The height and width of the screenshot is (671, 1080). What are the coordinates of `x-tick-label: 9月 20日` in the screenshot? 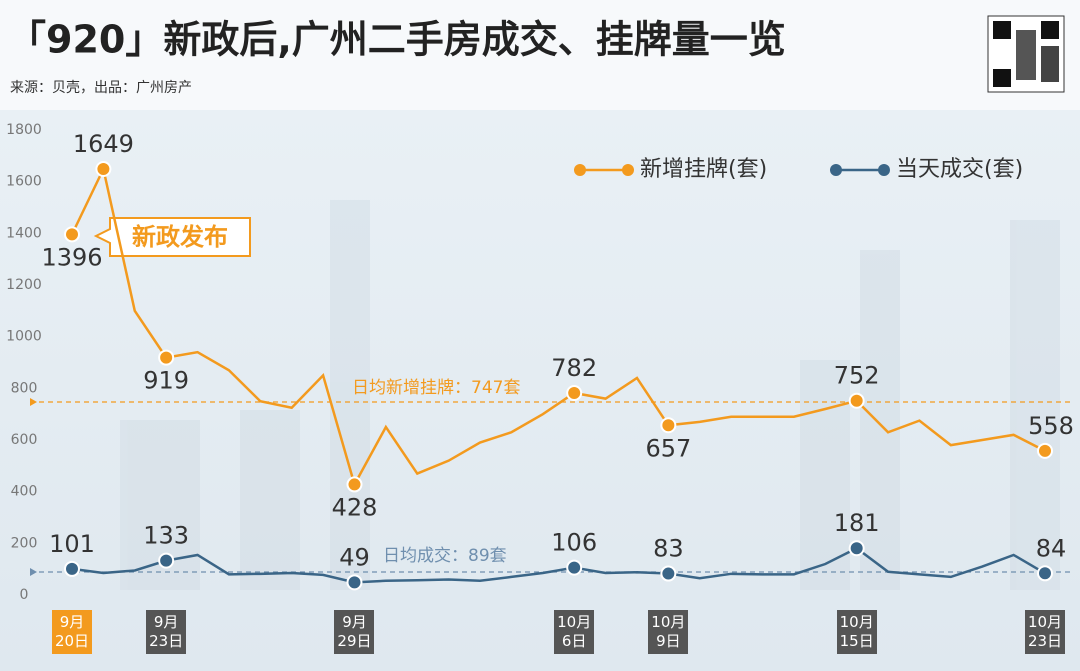 It's located at (72, 632).